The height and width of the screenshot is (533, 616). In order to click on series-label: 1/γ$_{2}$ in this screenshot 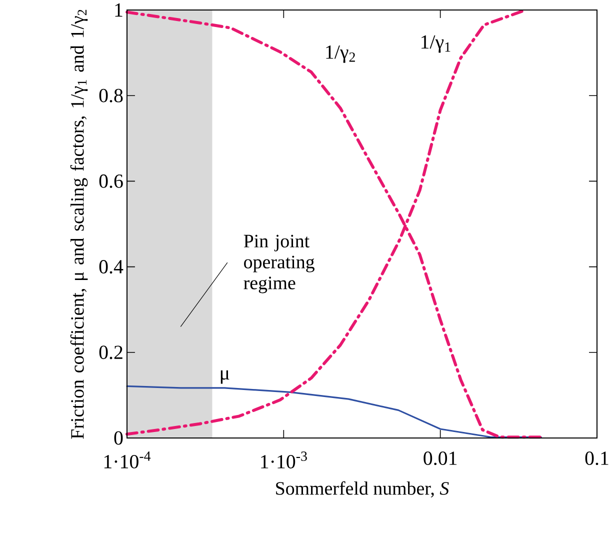, I will do `click(340, 54)`.